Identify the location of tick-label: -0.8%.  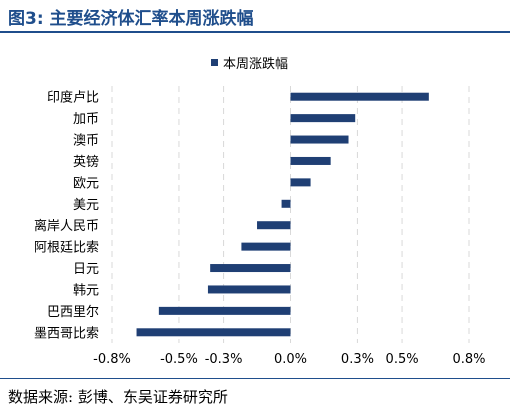
(112, 359).